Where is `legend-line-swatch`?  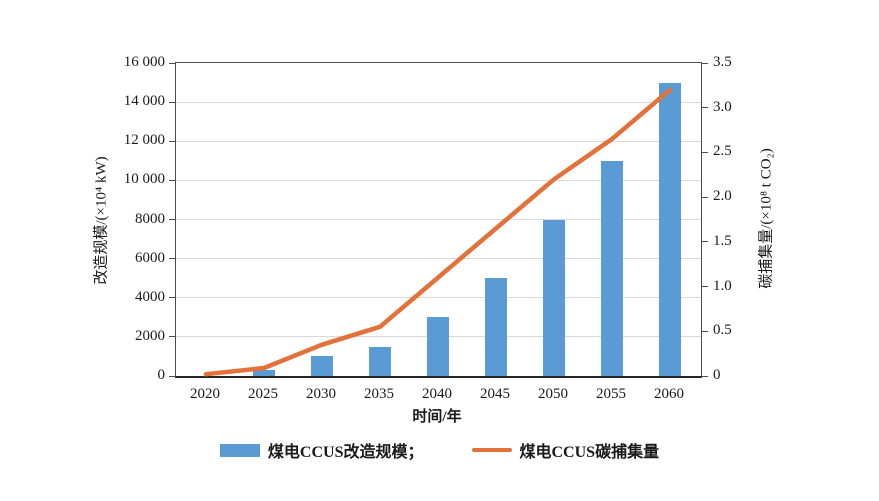
legend-line-swatch is located at coordinates (491, 450).